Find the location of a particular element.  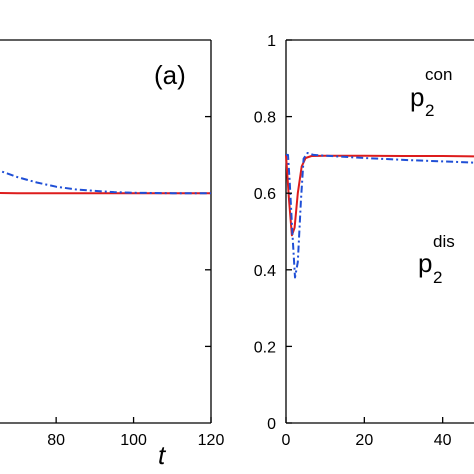

y-tick-label: 0.4 is located at coordinates (265, 271).